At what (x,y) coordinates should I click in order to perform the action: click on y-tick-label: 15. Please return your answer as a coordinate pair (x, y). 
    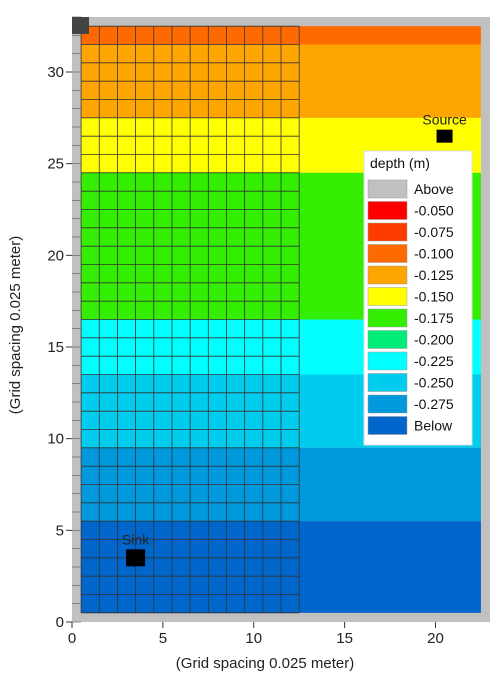
    Looking at the image, I should click on (55, 347).